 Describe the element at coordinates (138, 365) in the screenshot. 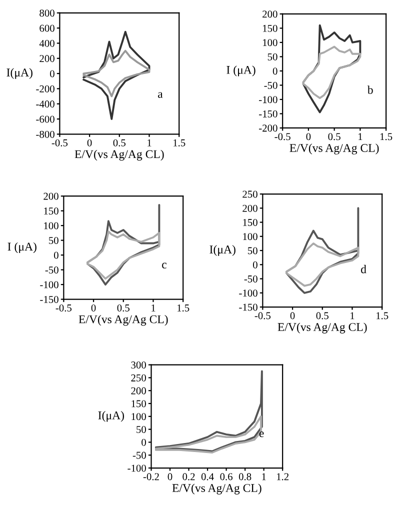

I see `y-tick-label: 300` at that location.